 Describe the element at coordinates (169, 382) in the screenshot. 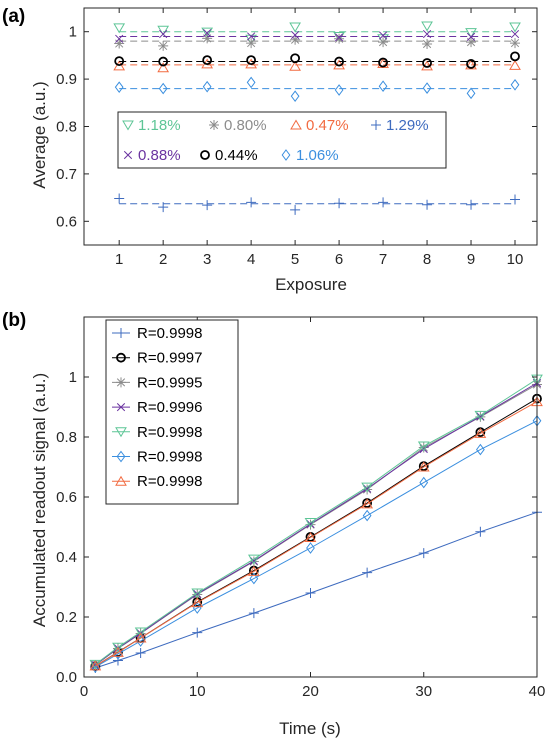

I see `legend-label: R=0.9995` at that location.